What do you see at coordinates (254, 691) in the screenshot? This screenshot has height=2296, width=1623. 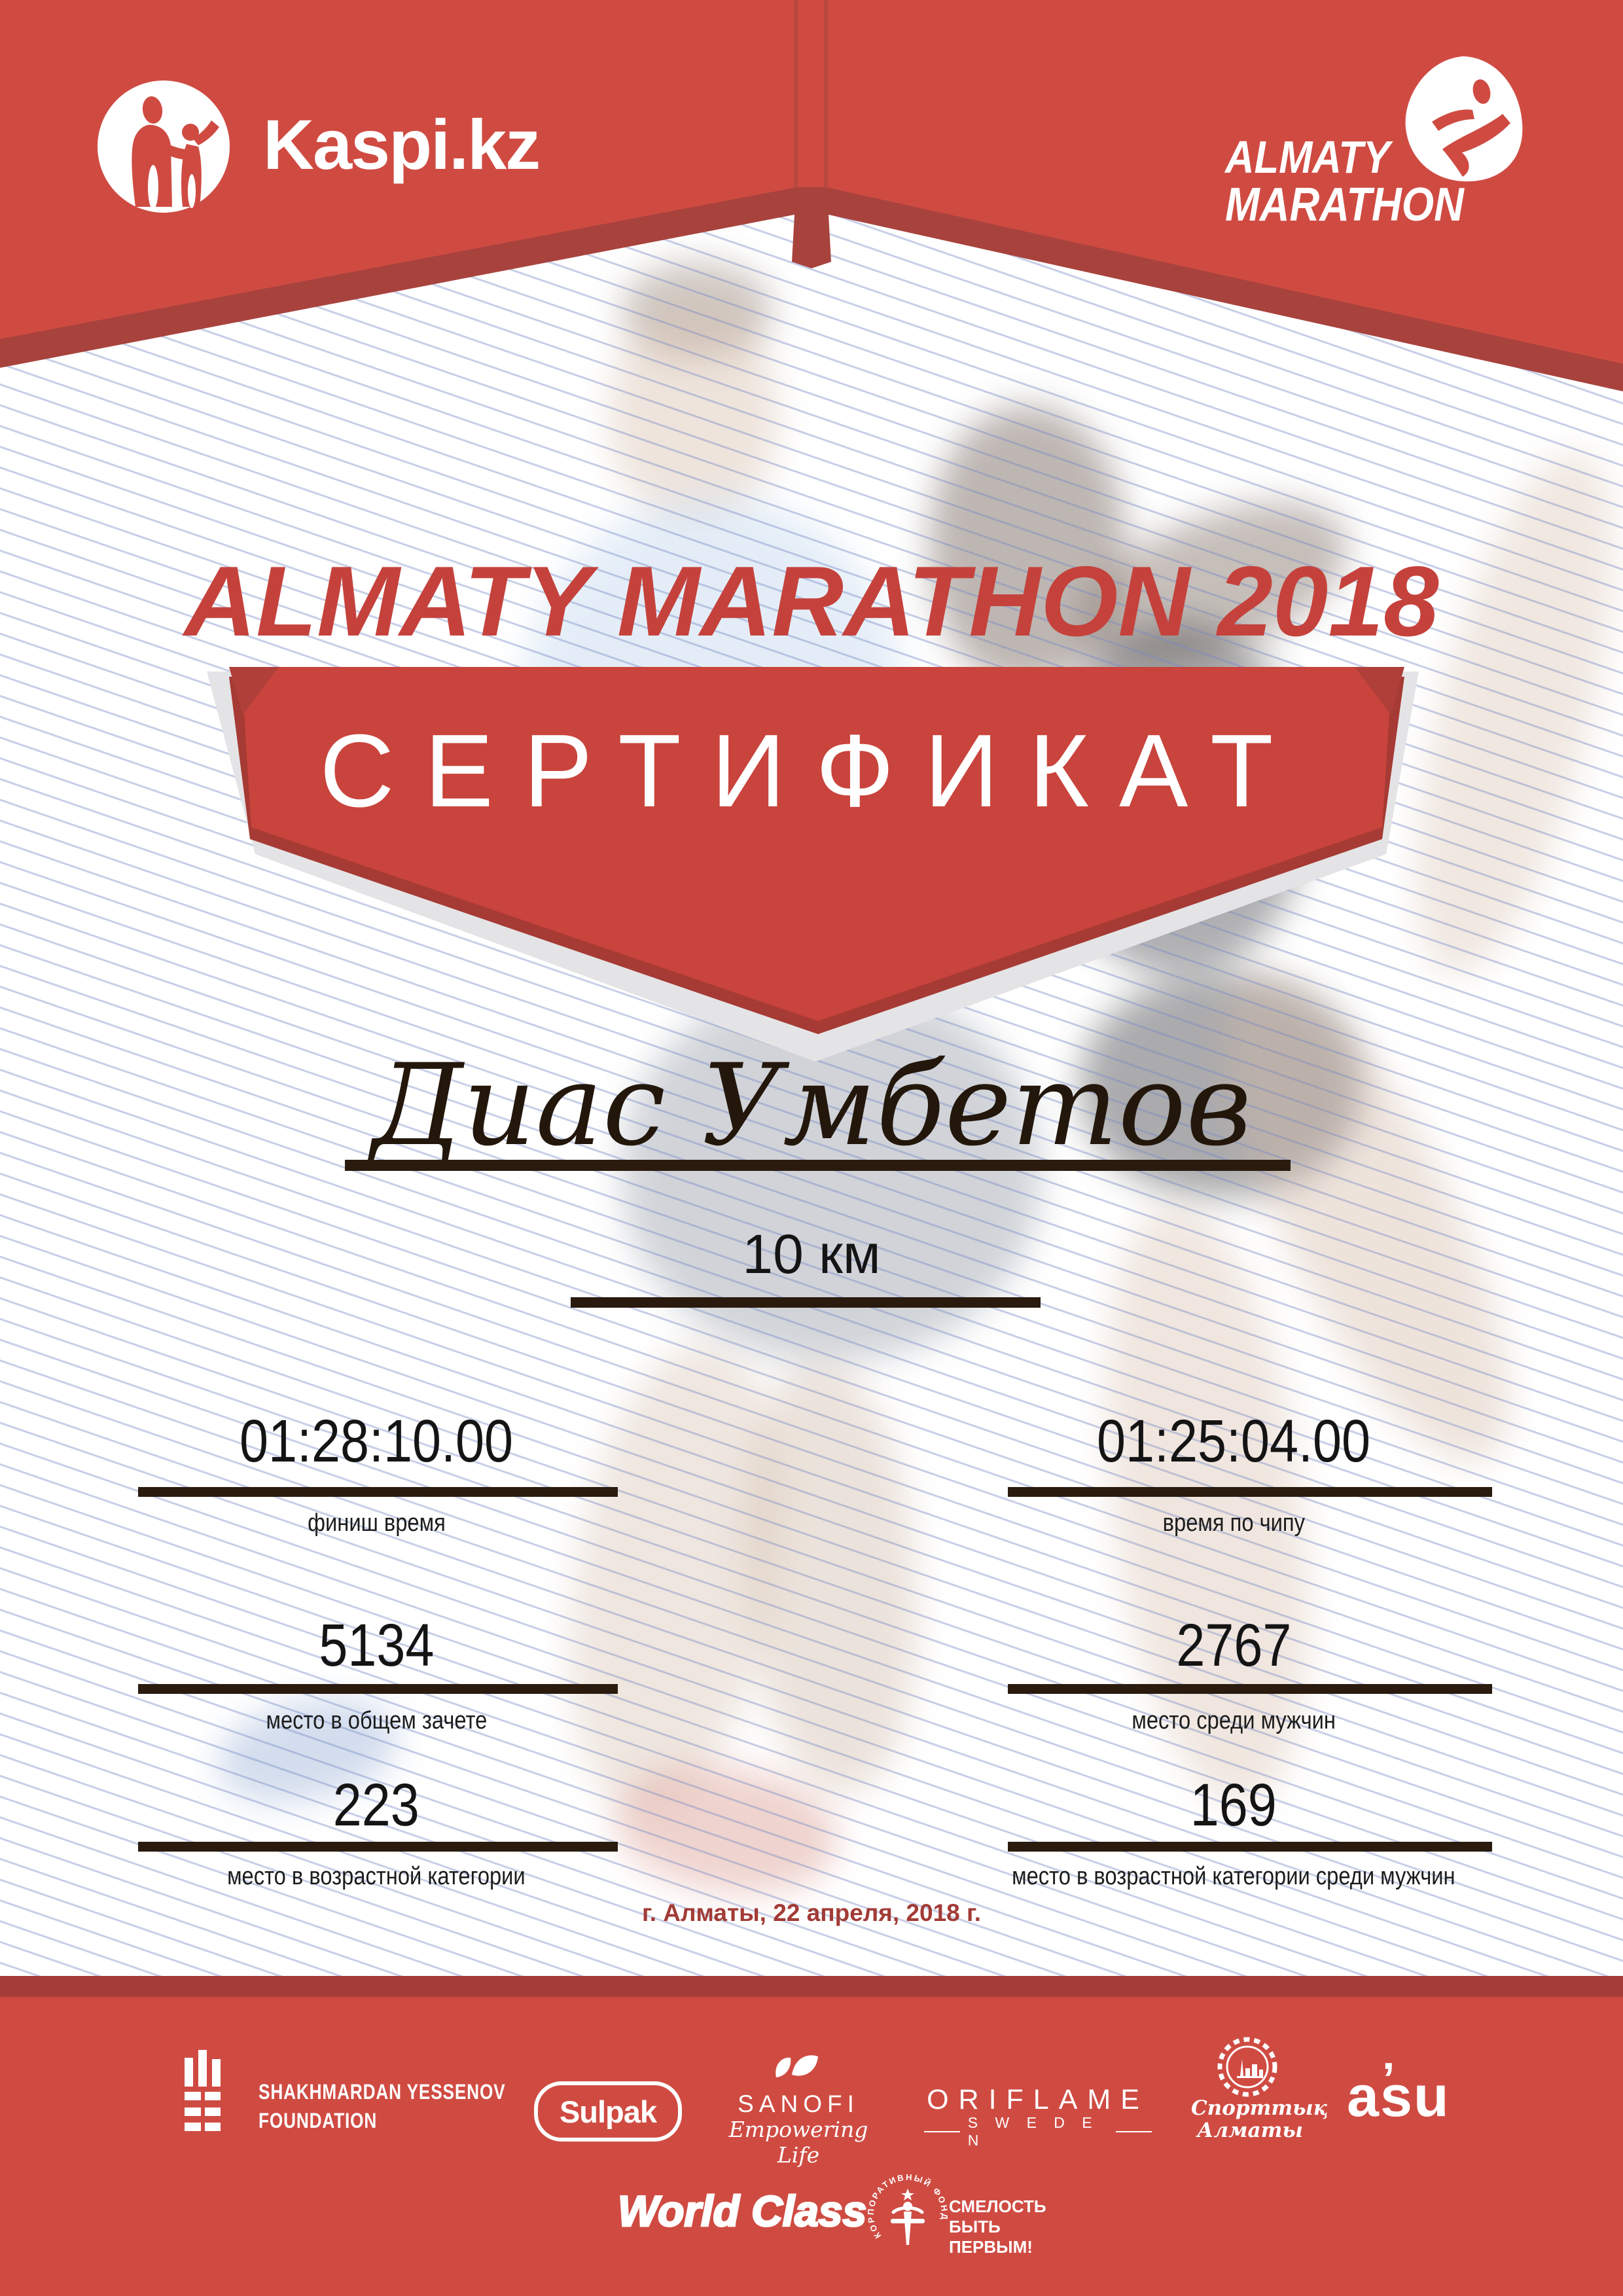 I see `banner-fold-left` at bounding box center [254, 691].